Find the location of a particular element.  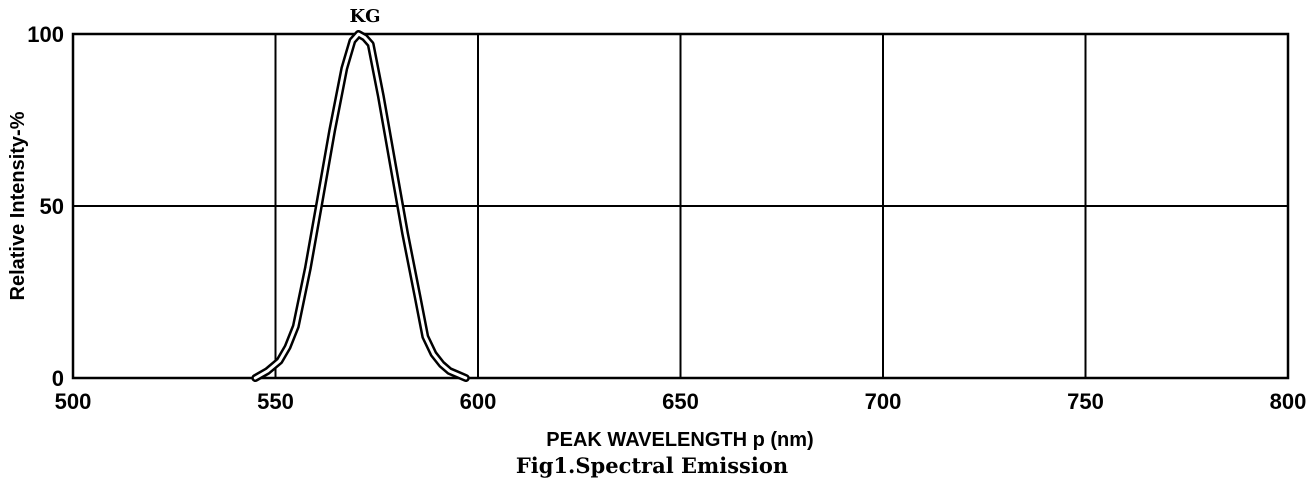

x-axis-label: PEAK WAVELENGTH p (nm) is located at coordinates (679, 440).